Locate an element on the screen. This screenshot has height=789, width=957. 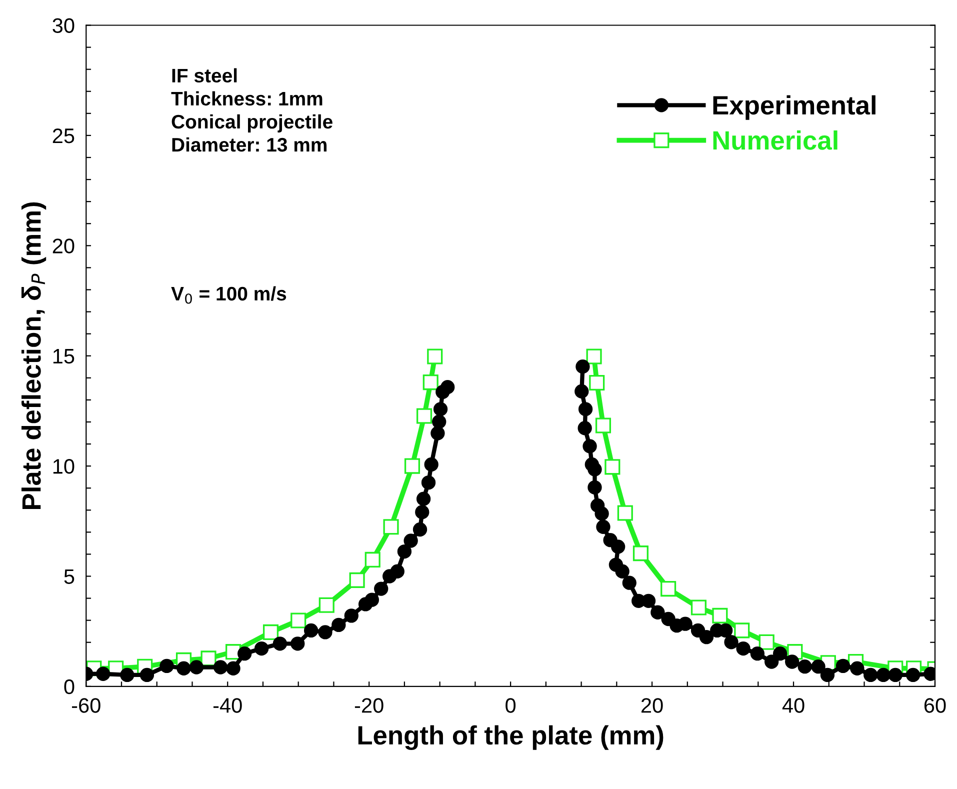
annotation: V$_{0}$ = 100 m/s is located at coordinates (228, 295).